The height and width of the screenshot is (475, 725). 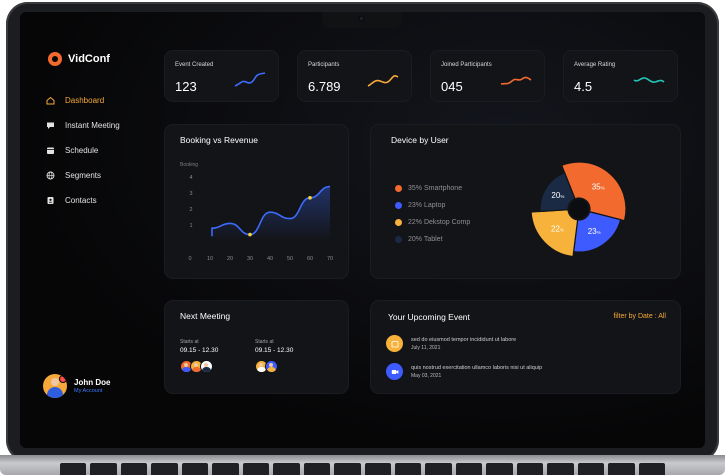 What do you see at coordinates (432, 188) in the screenshot?
I see `legend-item: 35% Smartphone` at bounding box center [432, 188].